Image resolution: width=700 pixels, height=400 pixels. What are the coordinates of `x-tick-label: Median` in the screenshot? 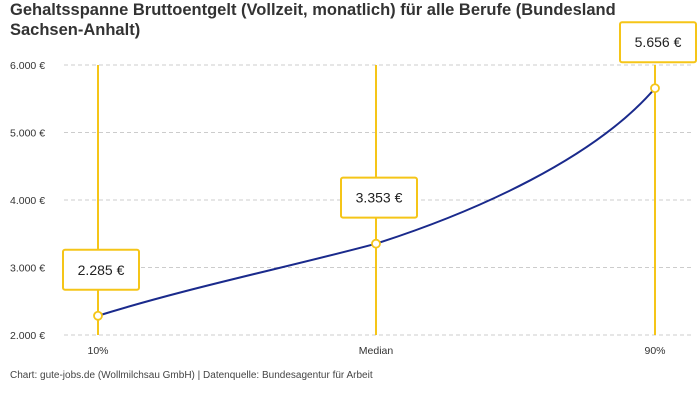 It's located at (376, 351).